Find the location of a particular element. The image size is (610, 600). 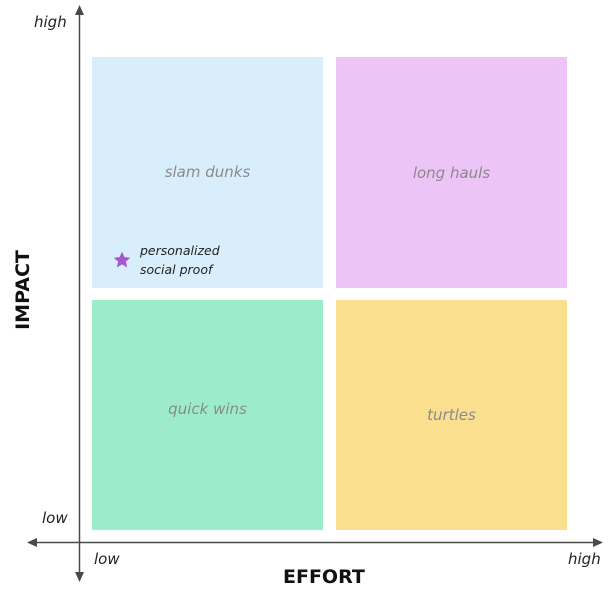

quadrant-label: turtles is located at coordinates (451, 415).